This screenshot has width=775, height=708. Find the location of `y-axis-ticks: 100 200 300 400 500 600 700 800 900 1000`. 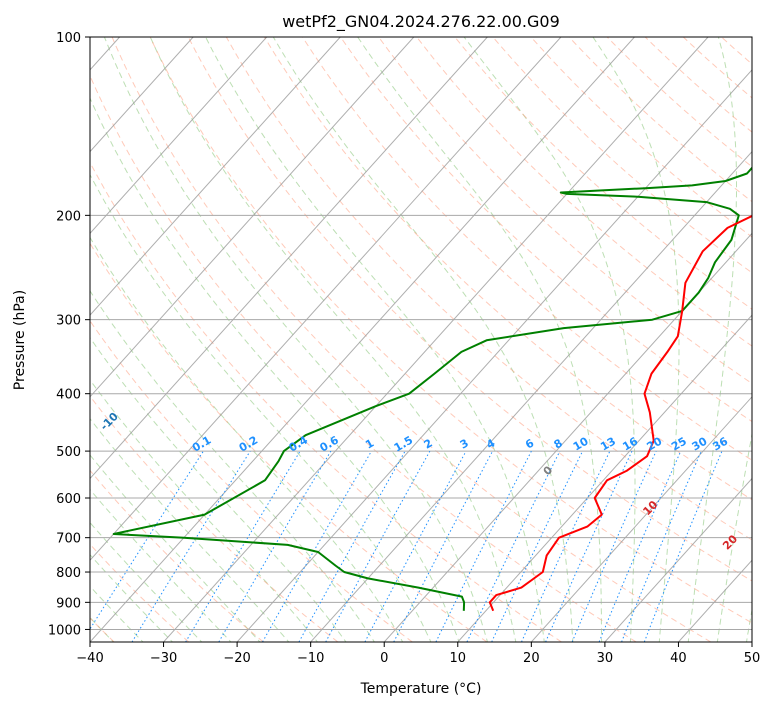

y-axis-ticks: 100 200 300 400 500 600 700 800 900 1000 is located at coordinates (69, 334).